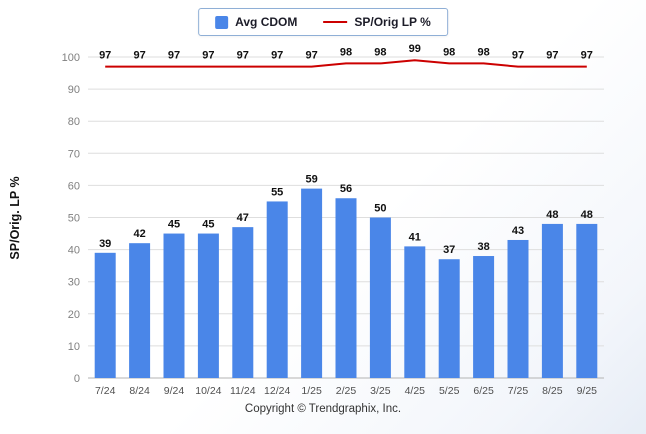  Describe the element at coordinates (335, 22) in the screenshot. I see `line-series-swatch-icon` at that location.